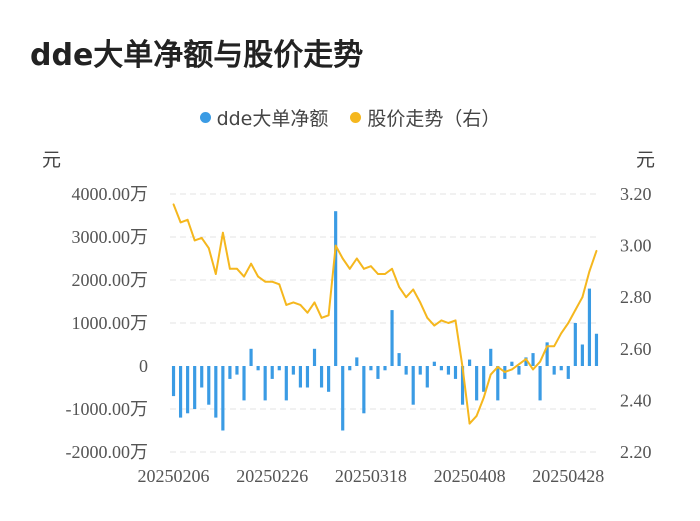 Image resolution: width=700 pixels, height=521 pixels. What do you see at coordinates (205, 117) in the screenshot?
I see `legend-dot-dde` at bounding box center [205, 117].